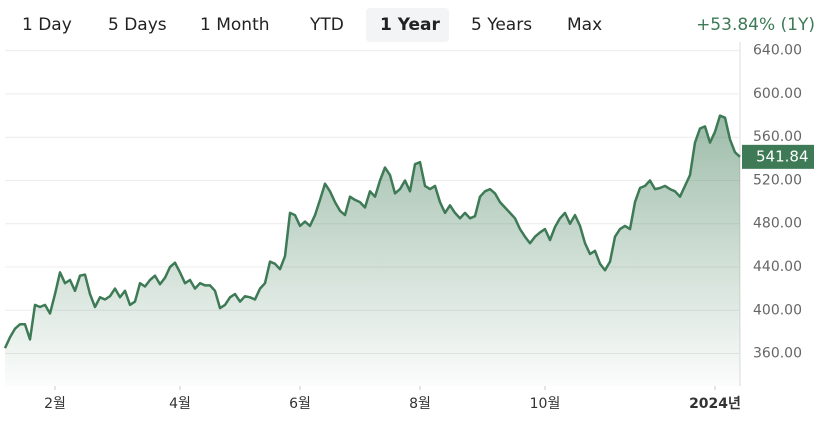 The image size is (830, 432). What do you see at coordinates (584, 25) in the screenshot?
I see `tab: Max` at bounding box center [584, 25].